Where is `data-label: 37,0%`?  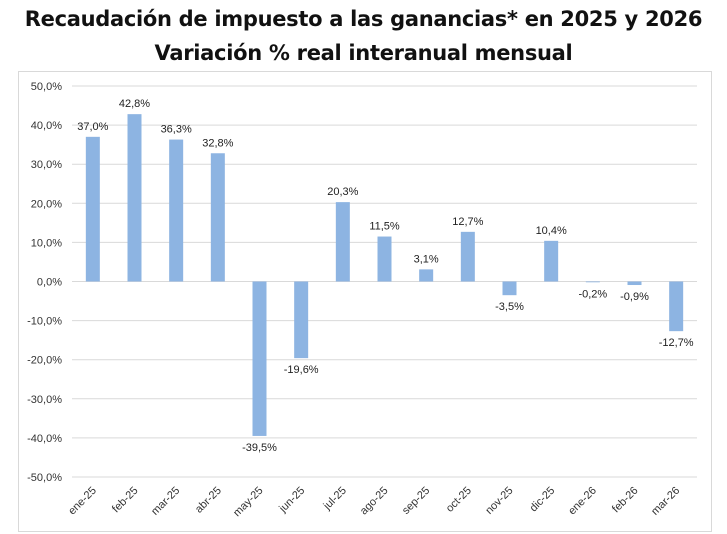
data-label: 37,0% is located at coordinates (92, 127).